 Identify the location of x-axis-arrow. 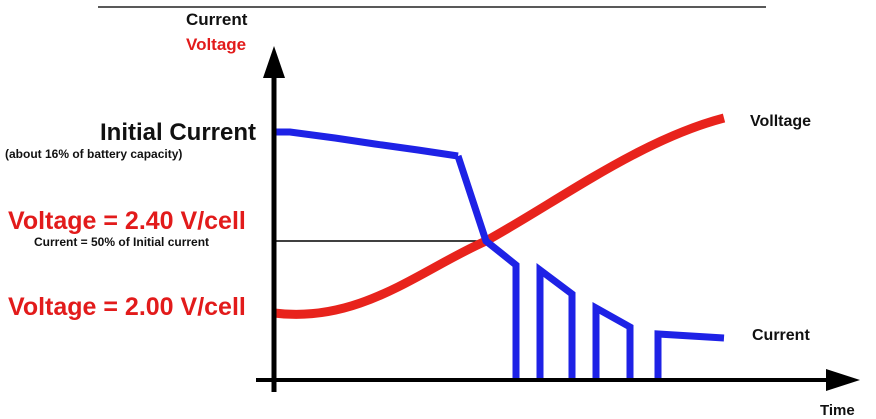
(843, 380).